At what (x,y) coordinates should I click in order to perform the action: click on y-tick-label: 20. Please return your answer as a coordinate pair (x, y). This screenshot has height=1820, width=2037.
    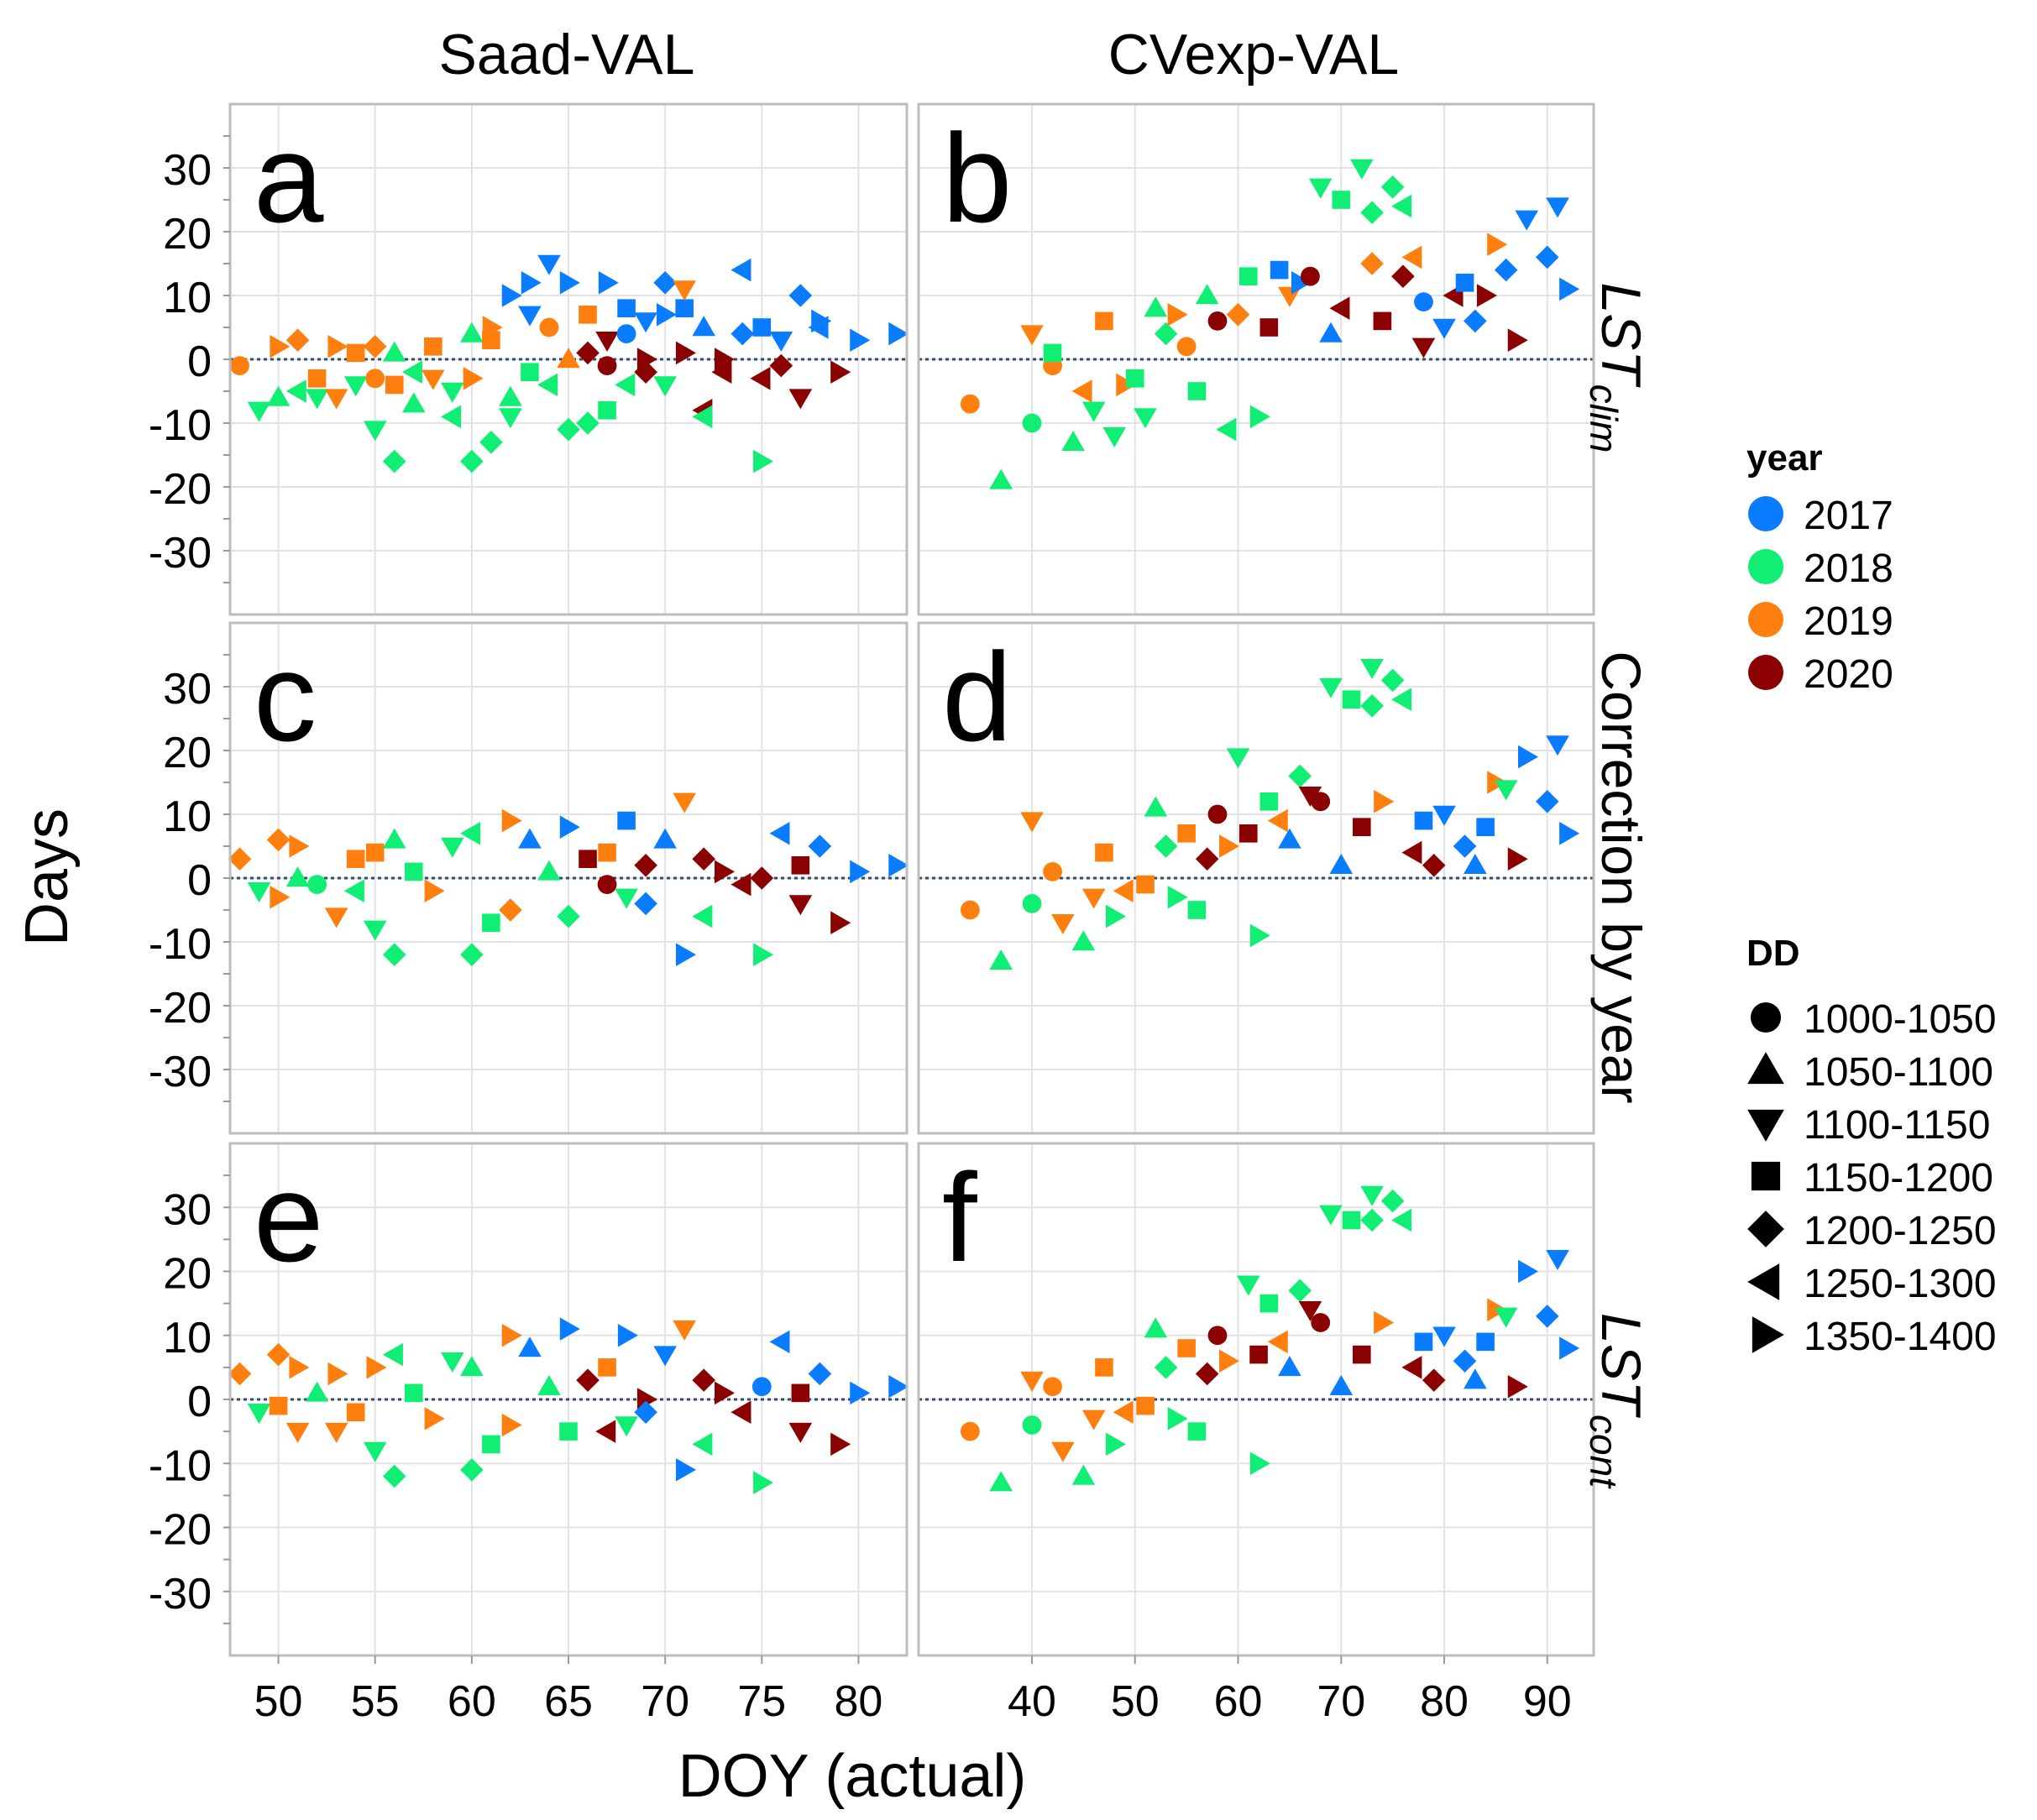
    Looking at the image, I should click on (187, 1274).